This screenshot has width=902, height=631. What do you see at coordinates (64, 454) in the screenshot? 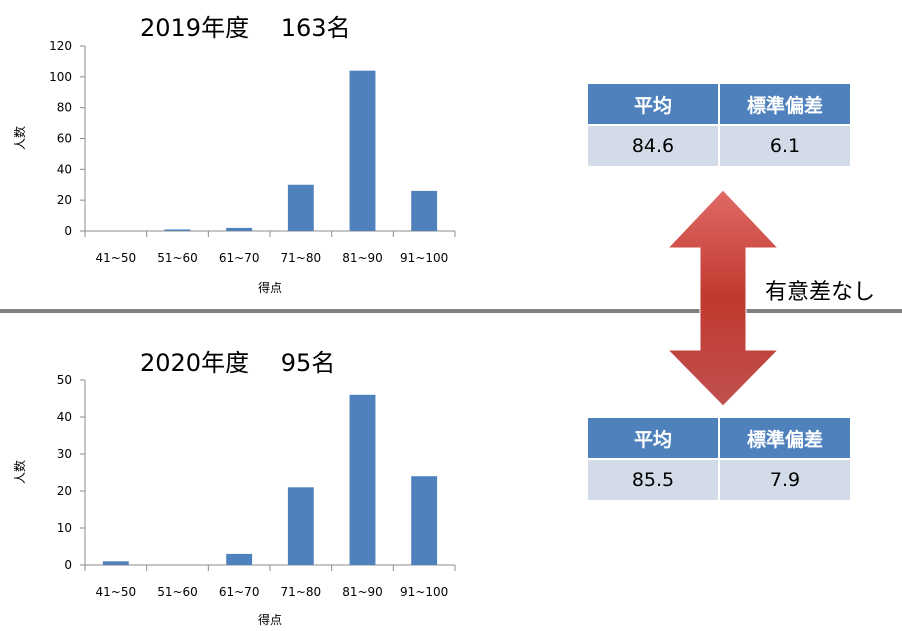
I see `y-tick-label: 30` at bounding box center [64, 454].